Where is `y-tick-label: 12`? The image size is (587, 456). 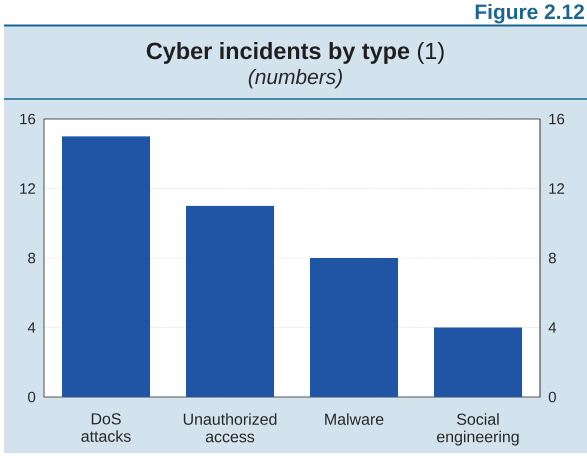
y-tick-label: 12 is located at coordinates (28, 188).